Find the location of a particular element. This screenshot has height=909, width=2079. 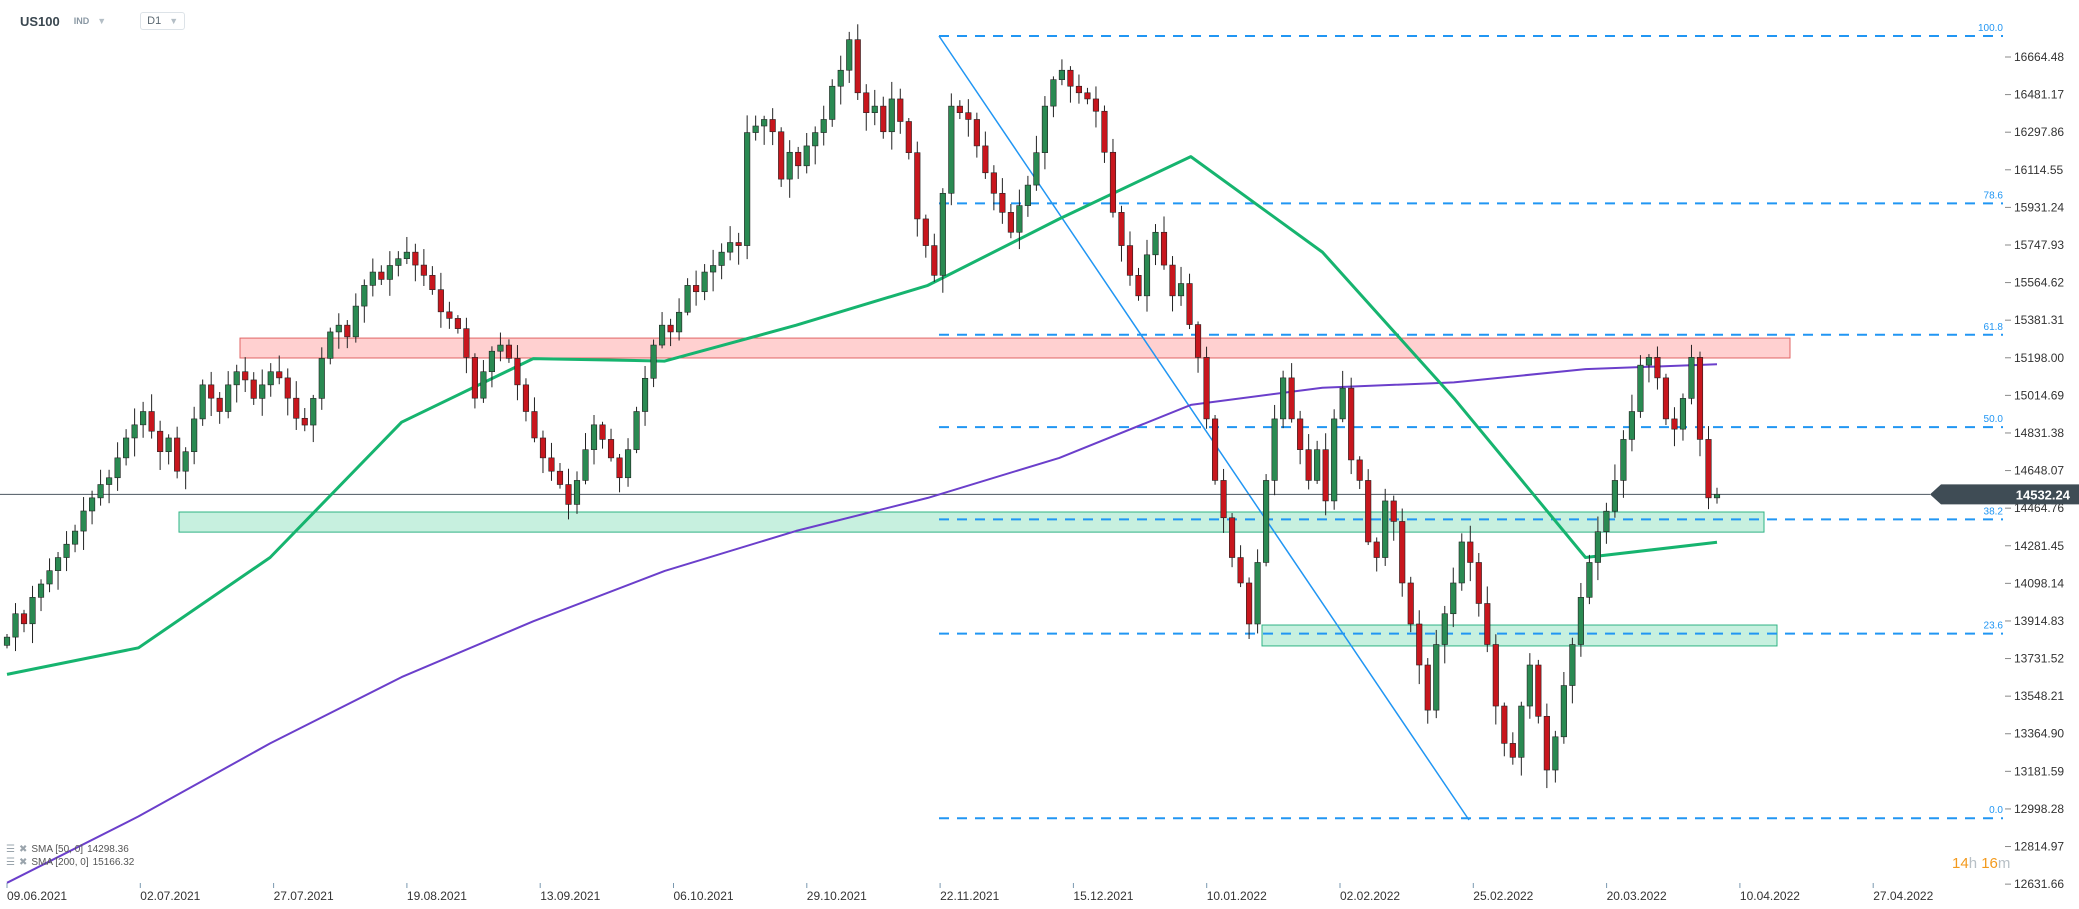

x-axis-label: 13.09.2021 is located at coordinates (570, 896).